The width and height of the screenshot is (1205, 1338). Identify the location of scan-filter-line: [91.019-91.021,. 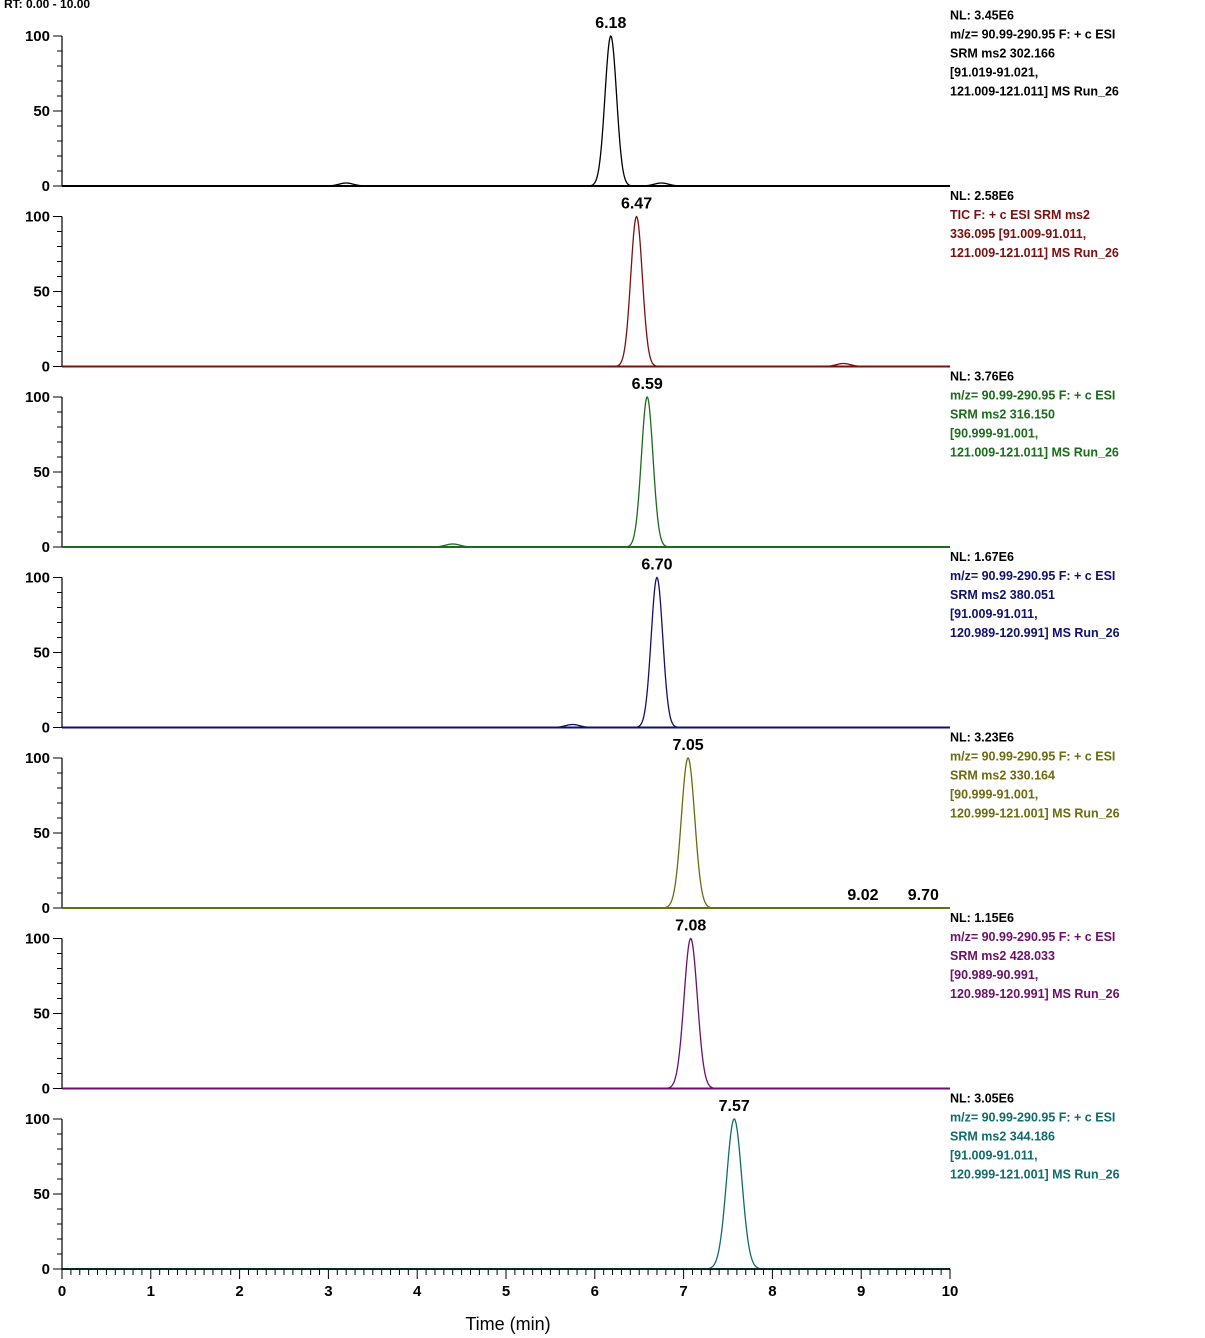
(994, 73).